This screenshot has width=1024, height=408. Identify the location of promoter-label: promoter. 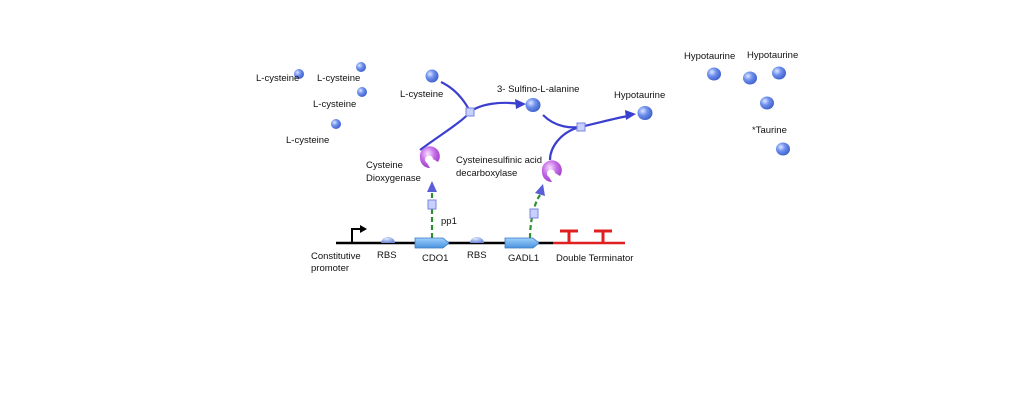
(330, 268).